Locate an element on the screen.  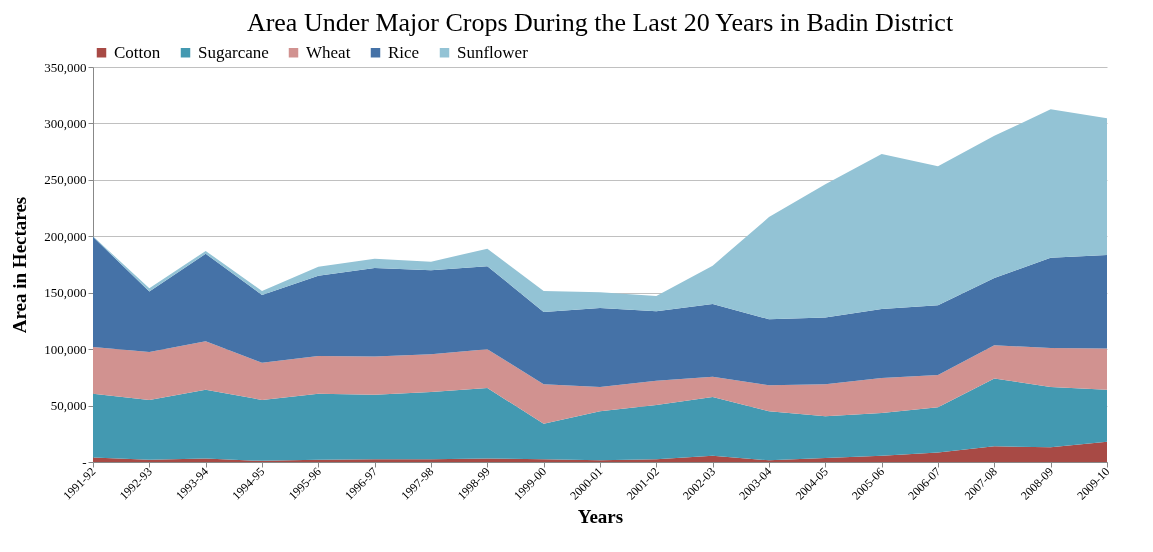
legend-label: Wheat is located at coordinates (328, 52).